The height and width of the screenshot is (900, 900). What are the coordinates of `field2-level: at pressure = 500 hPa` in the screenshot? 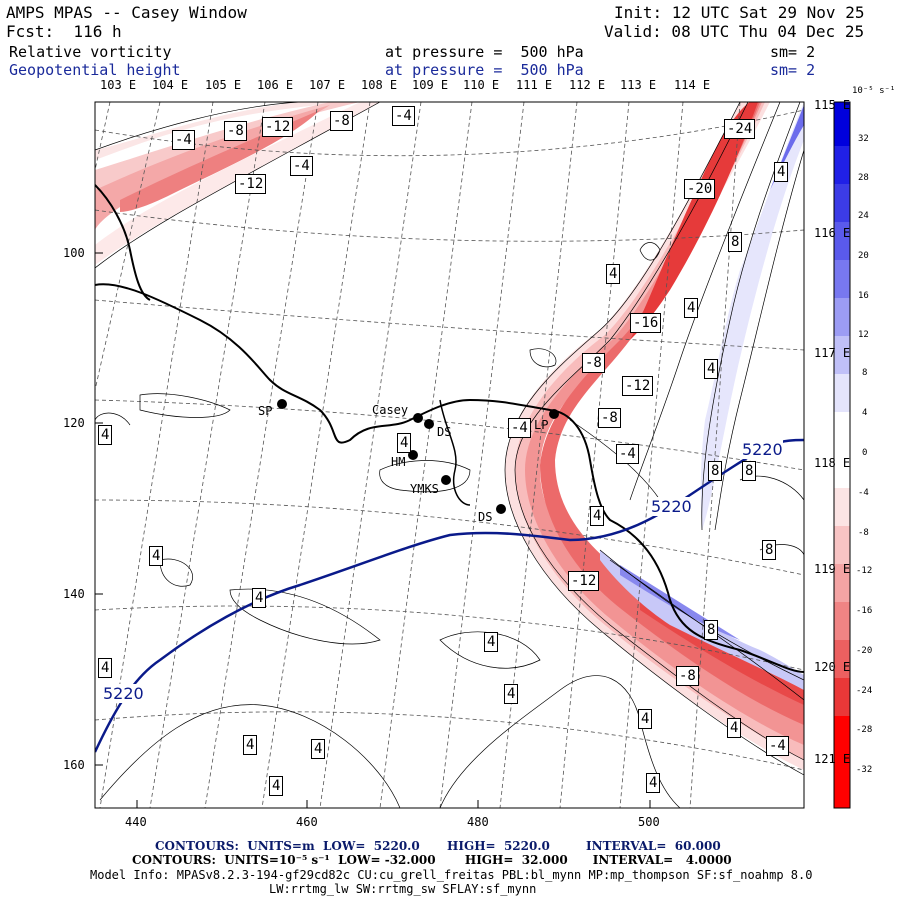 It's located at (484, 70).